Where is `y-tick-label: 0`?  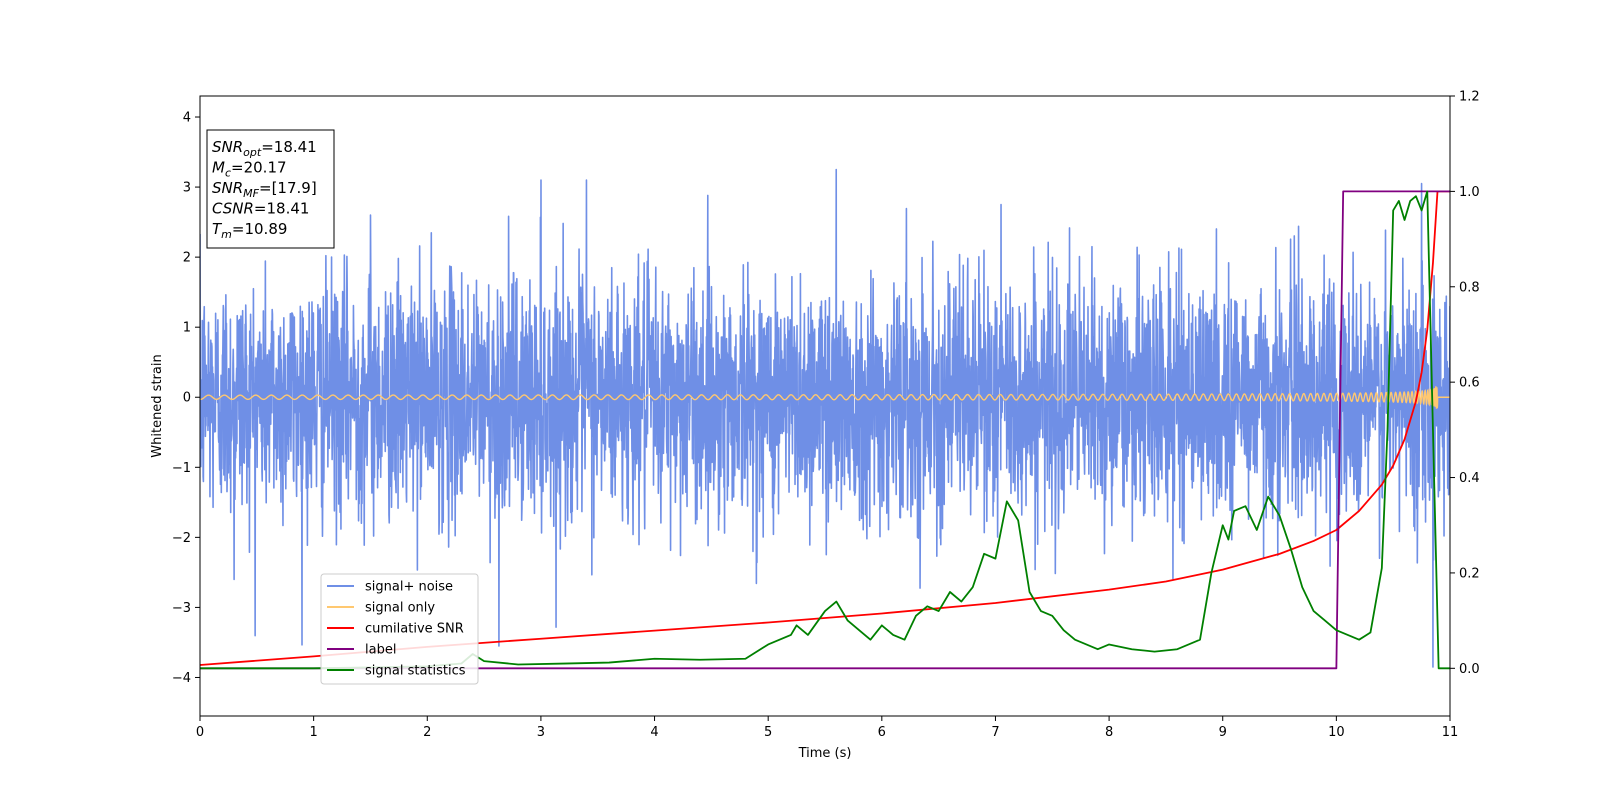 y-tick-label: 0 is located at coordinates (187, 398).